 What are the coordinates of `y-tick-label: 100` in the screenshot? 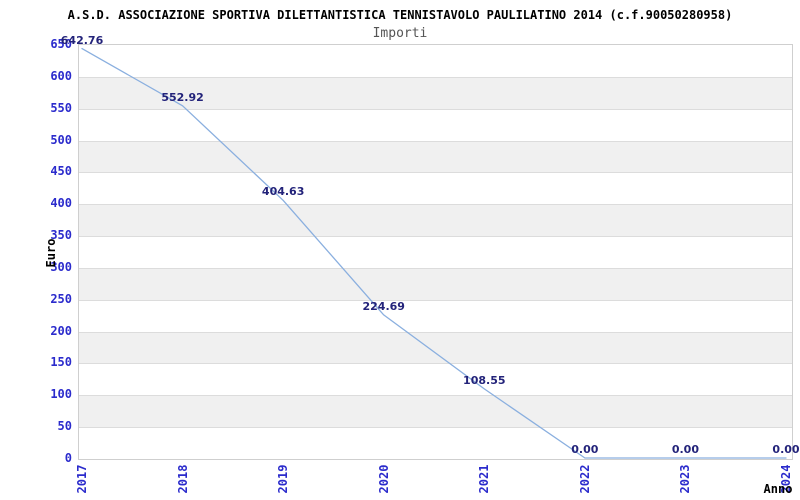 It's located at (61, 394).